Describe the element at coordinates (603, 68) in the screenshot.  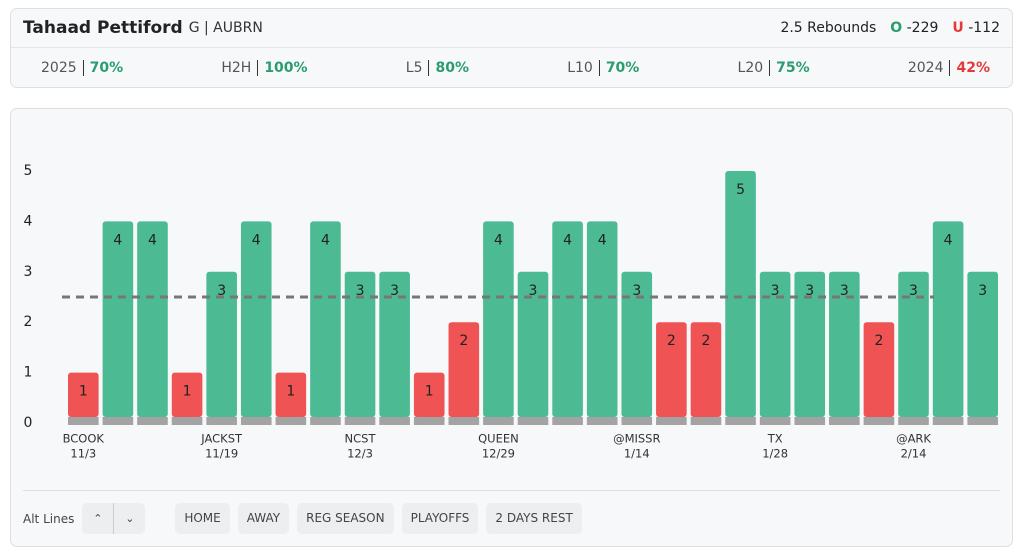
I see `stat: L10 70%` at that location.